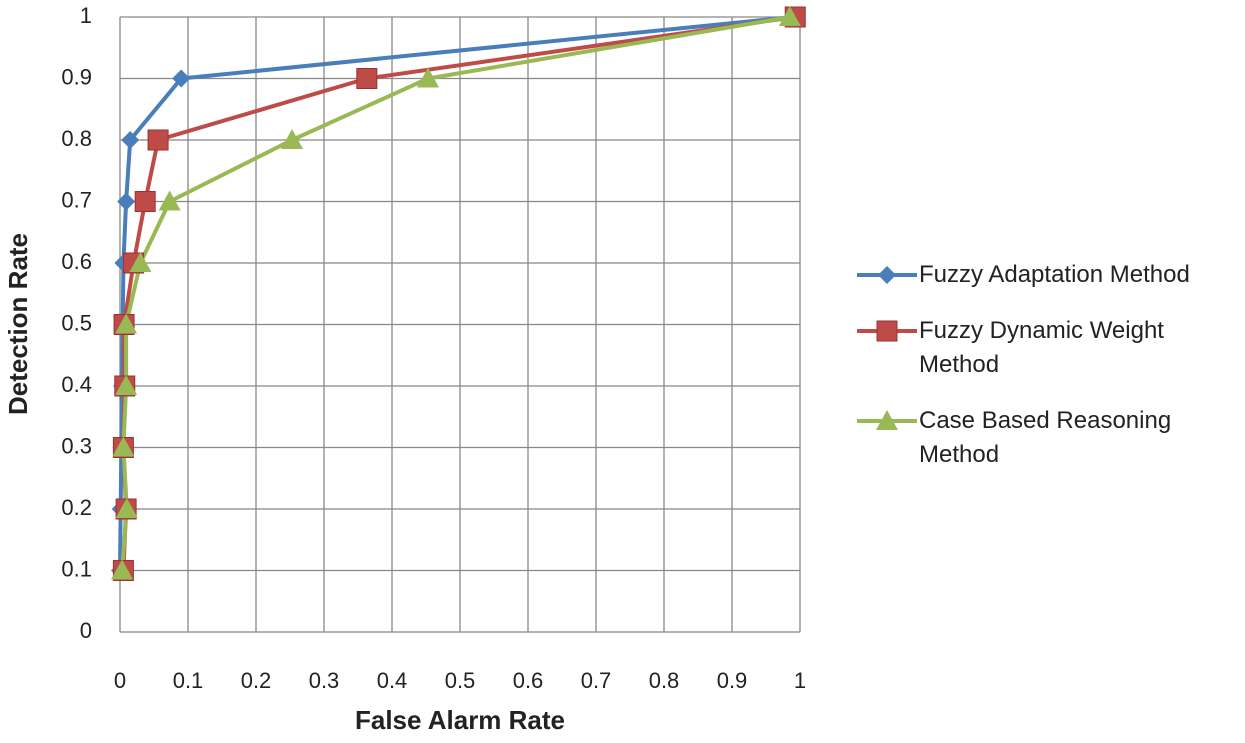 The height and width of the screenshot is (743, 1245). What do you see at coordinates (800, 680) in the screenshot?
I see `x-tick-label: 1` at bounding box center [800, 680].